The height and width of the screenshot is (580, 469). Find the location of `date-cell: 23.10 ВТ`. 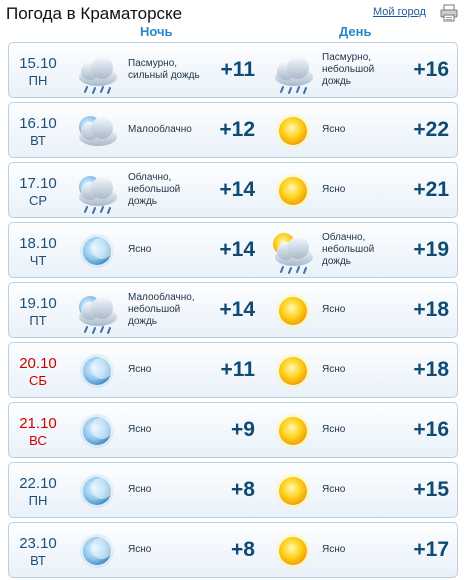

date-cell: 23.10 ВТ is located at coordinates (38, 550).